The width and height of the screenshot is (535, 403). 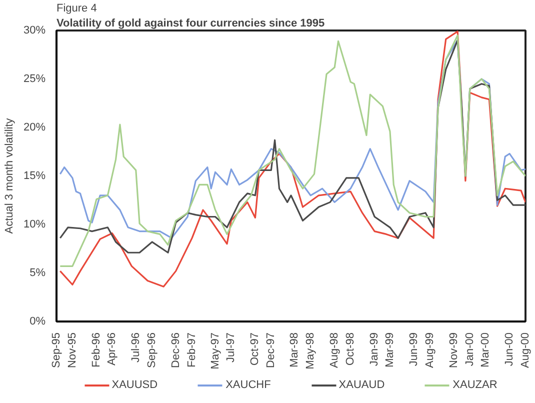 I want to click on x-tick-label: Dec-97, so click(x=271, y=350).